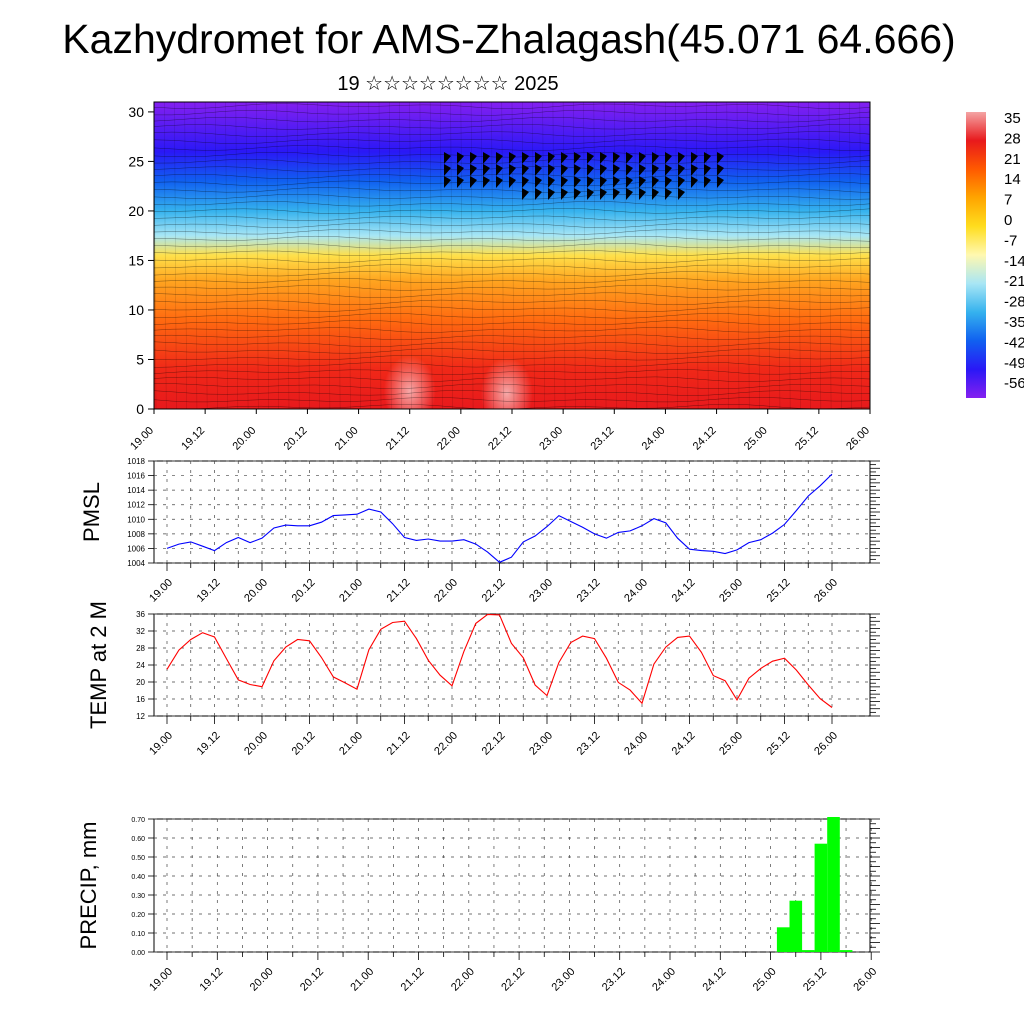 The width and height of the screenshot is (1024, 1024). What do you see at coordinates (138, 934) in the screenshot?
I see `y-tick-label: 0.10` at bounding box center [138, 934].